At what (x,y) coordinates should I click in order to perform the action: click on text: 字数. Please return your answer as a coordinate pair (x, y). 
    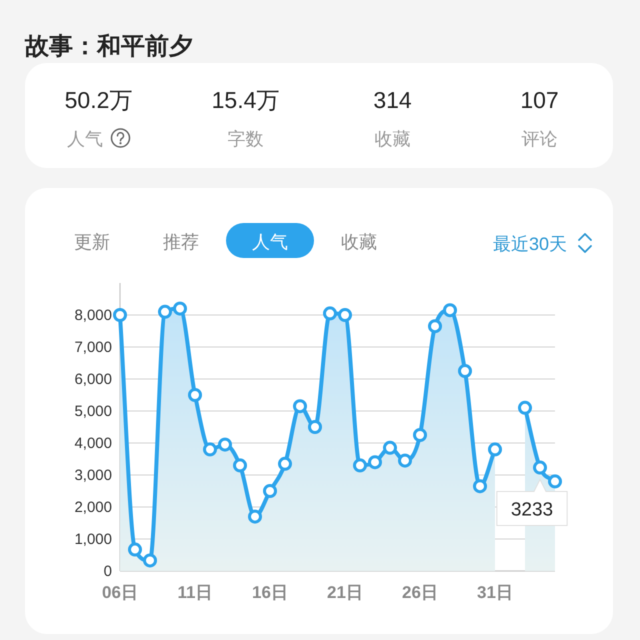
    Looking at the image, I should click on (246, 139).